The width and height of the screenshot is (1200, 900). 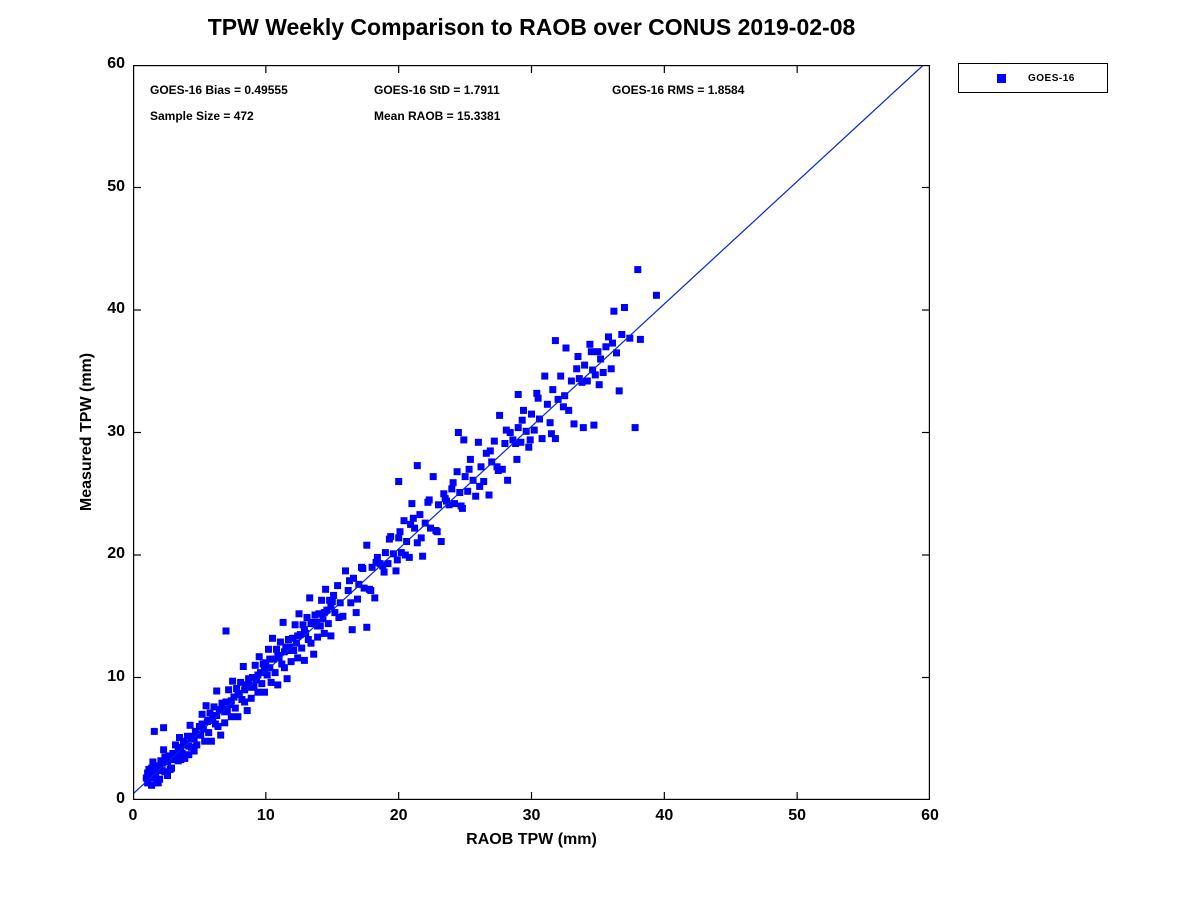 What do you see at coordinates (116, 553) in the screenshot?
I see `y-tick-label: 20` at bounding box center [116, 553].